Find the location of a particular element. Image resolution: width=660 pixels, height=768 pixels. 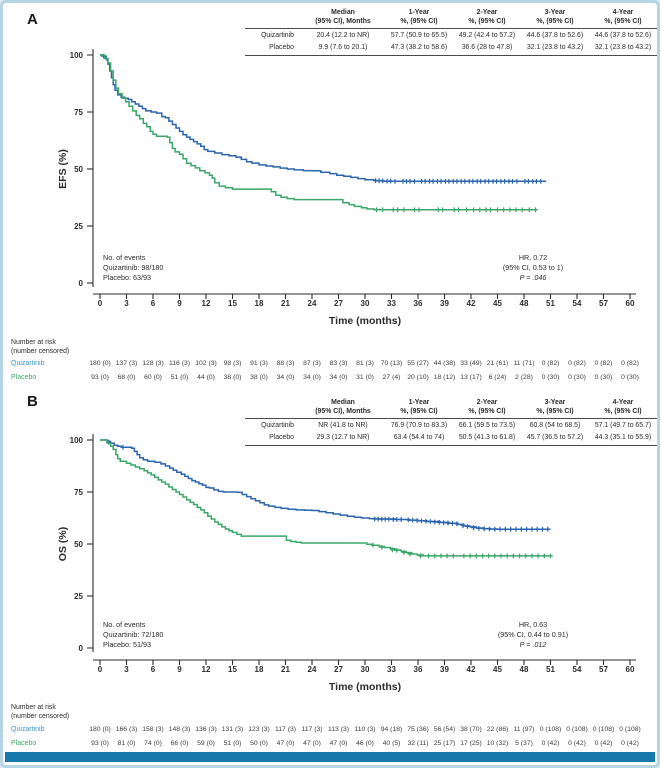

risk-value: 68 (0) is located at coordinates (126, 377).